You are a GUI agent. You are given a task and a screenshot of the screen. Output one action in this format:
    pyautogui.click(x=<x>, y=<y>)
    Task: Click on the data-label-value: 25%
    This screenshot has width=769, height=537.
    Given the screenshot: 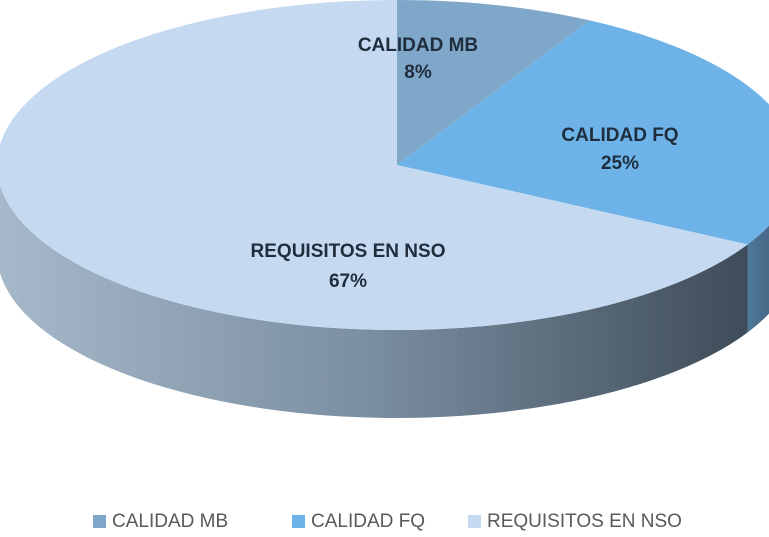 What is the action you would take?
    pyautogui.click(x=620, y=163)
    